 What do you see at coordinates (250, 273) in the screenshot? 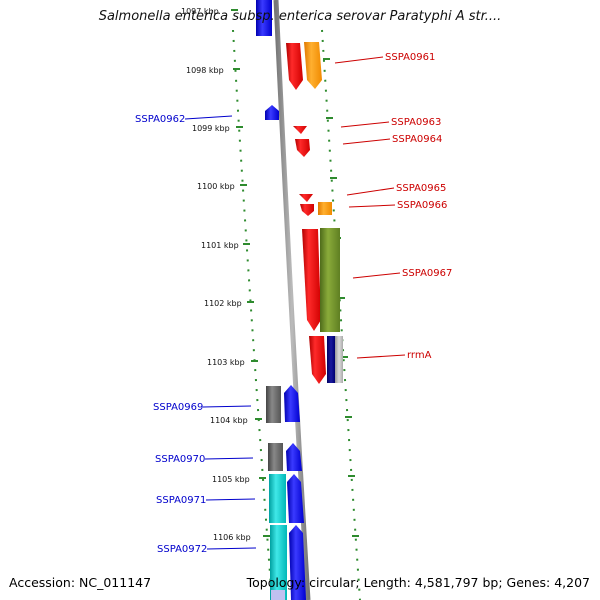
I see `kbp-ticks` at bounding box center [250, 273].